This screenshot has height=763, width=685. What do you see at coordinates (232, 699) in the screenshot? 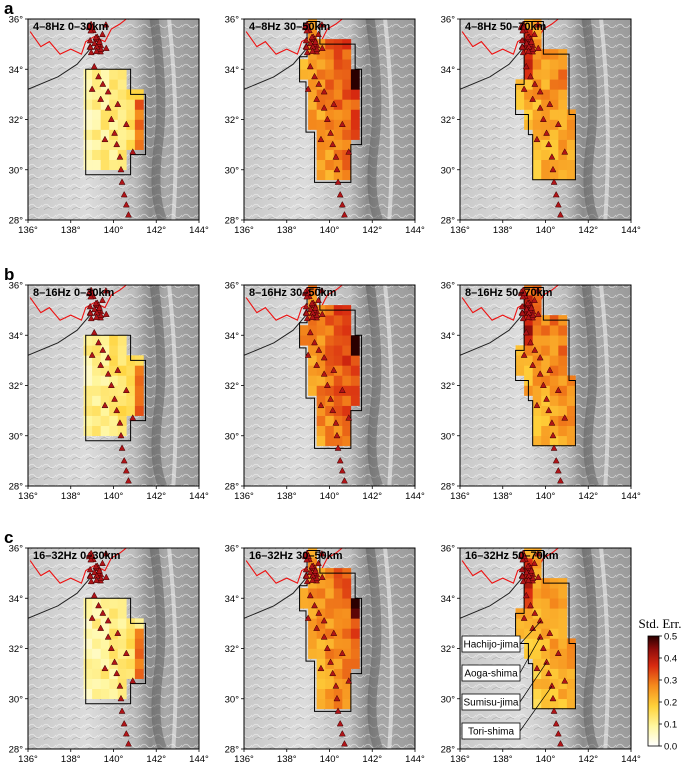
I see `lat-tick-label: 30°` at bounding box center [232, 699].